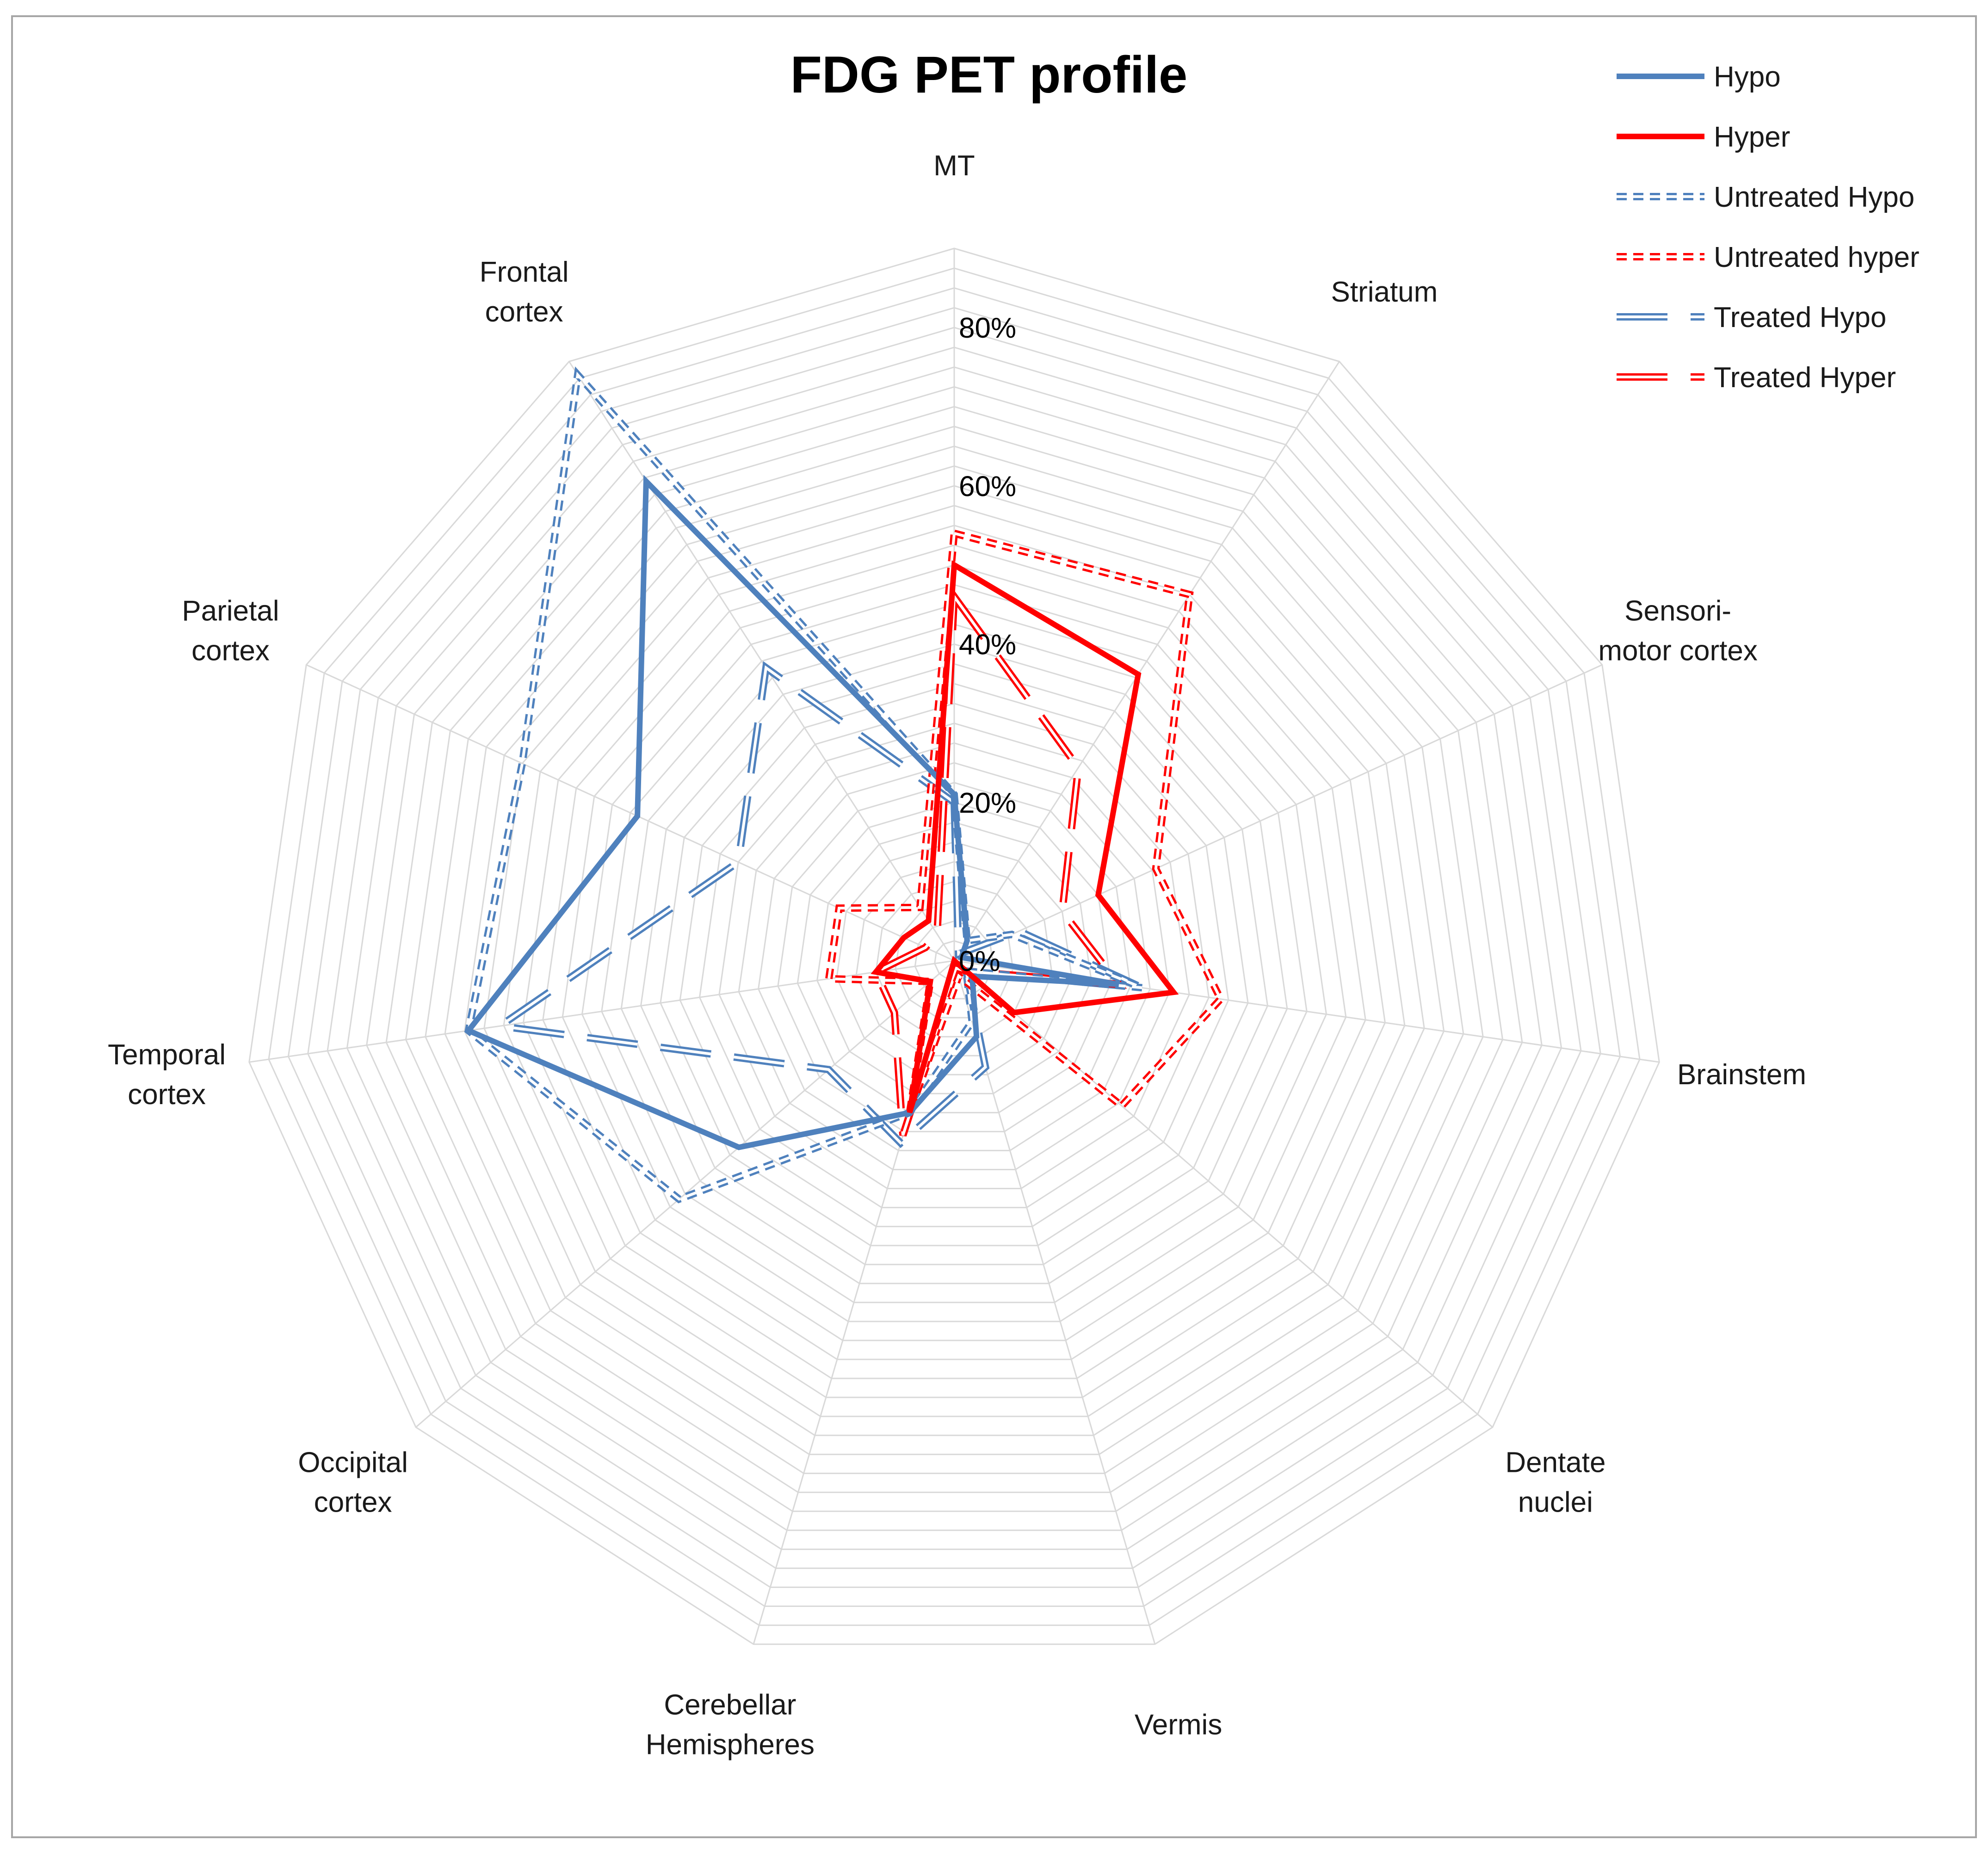  What do you see at coordinates (979, 961) in the screenshot?
I see `tick-label: 0%` at bounding box center [979, 961].